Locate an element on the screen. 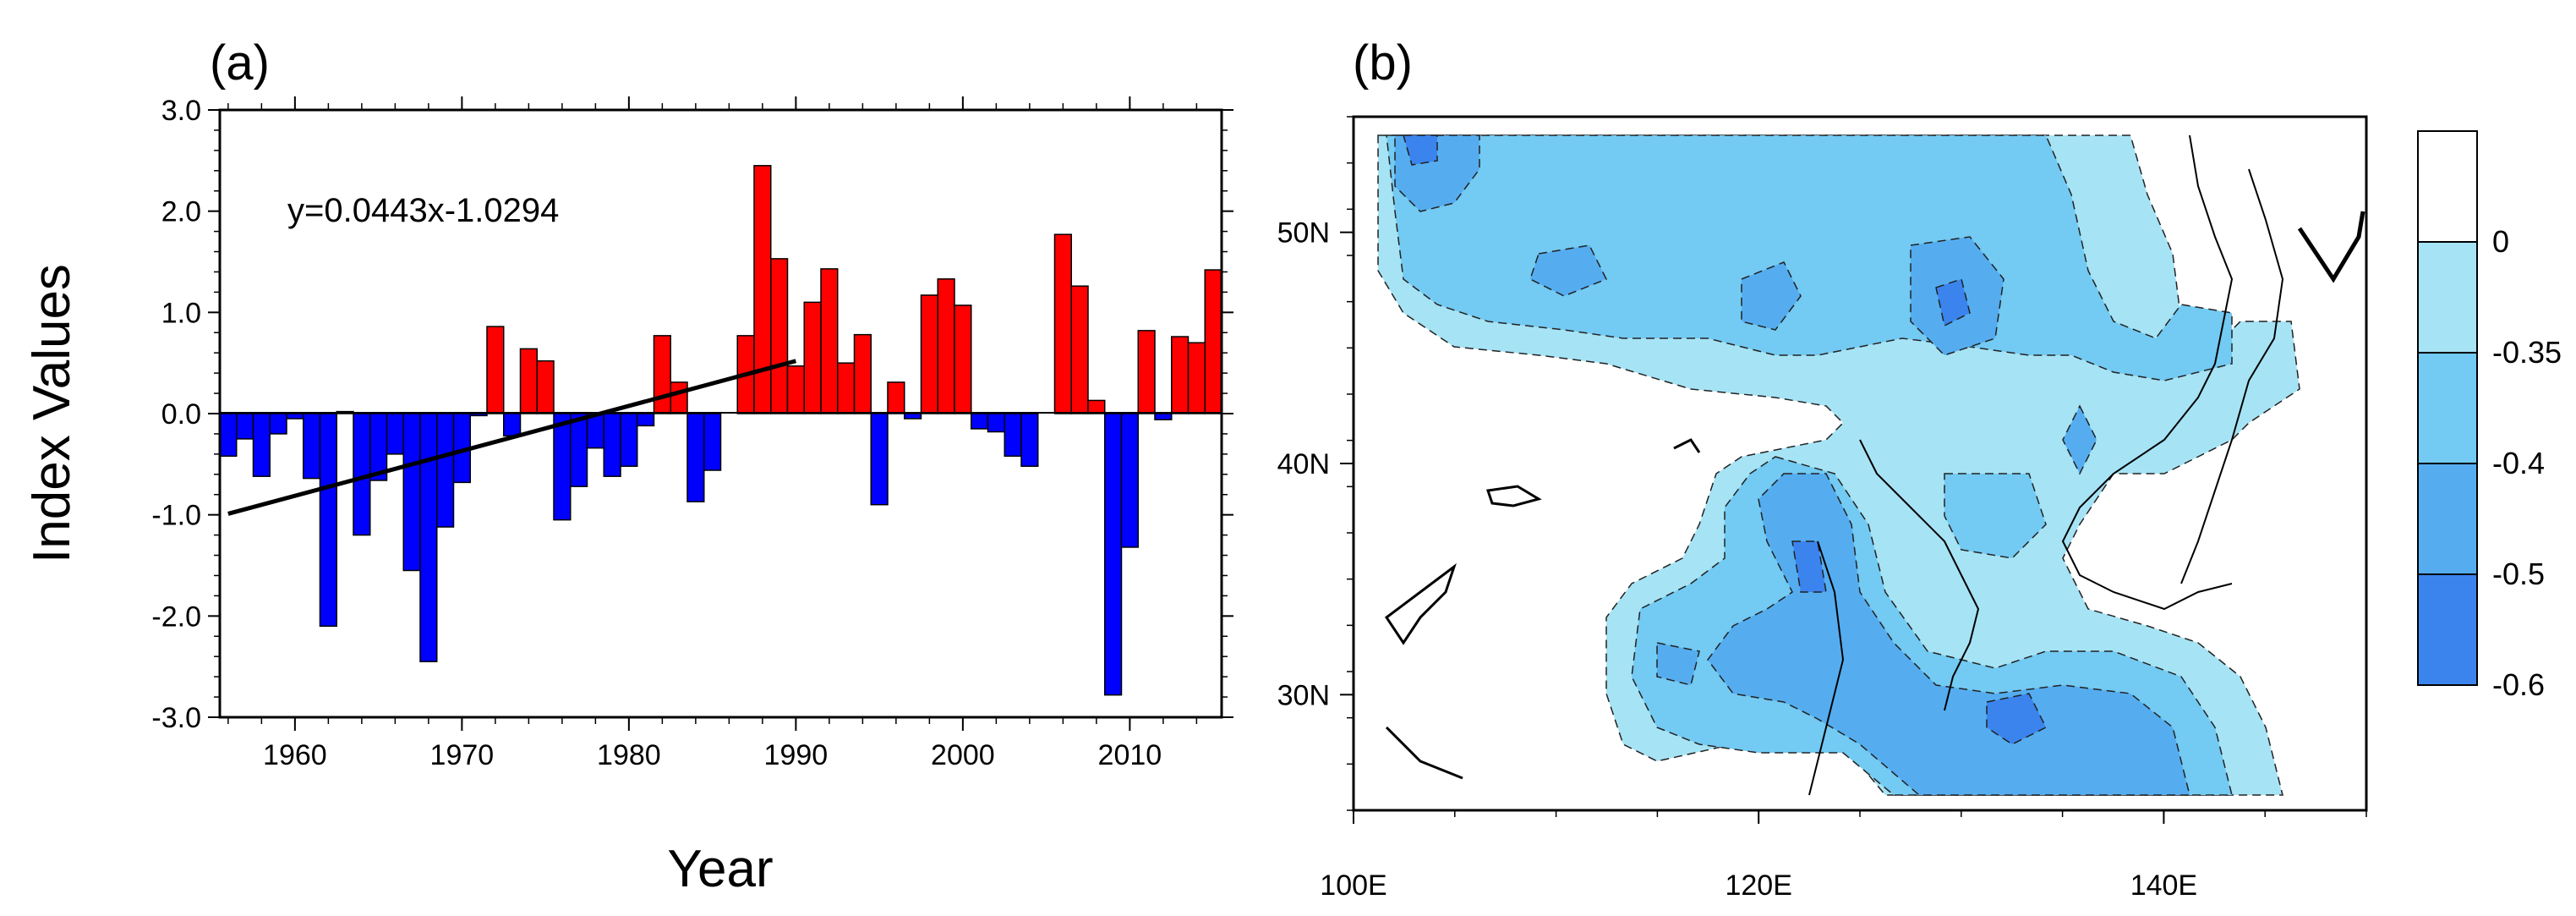 The image size is (2576, 916). bar-2000 is located at coordinates (963, 359).